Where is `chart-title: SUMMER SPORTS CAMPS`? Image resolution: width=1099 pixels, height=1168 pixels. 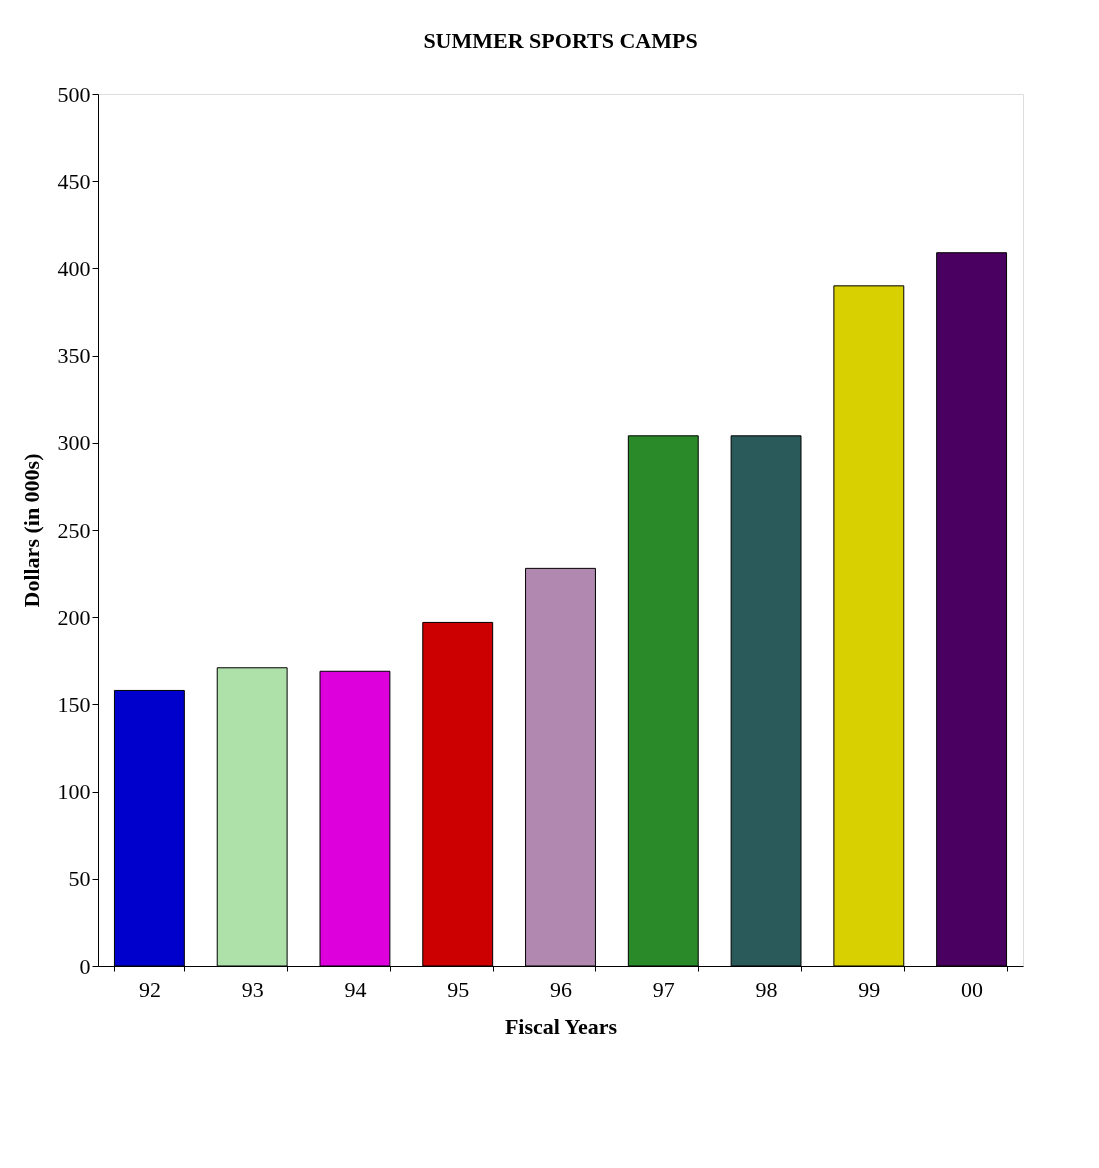 chart-title: SUMMER SPORTS CAMPS is located at coordinates (560, 40).